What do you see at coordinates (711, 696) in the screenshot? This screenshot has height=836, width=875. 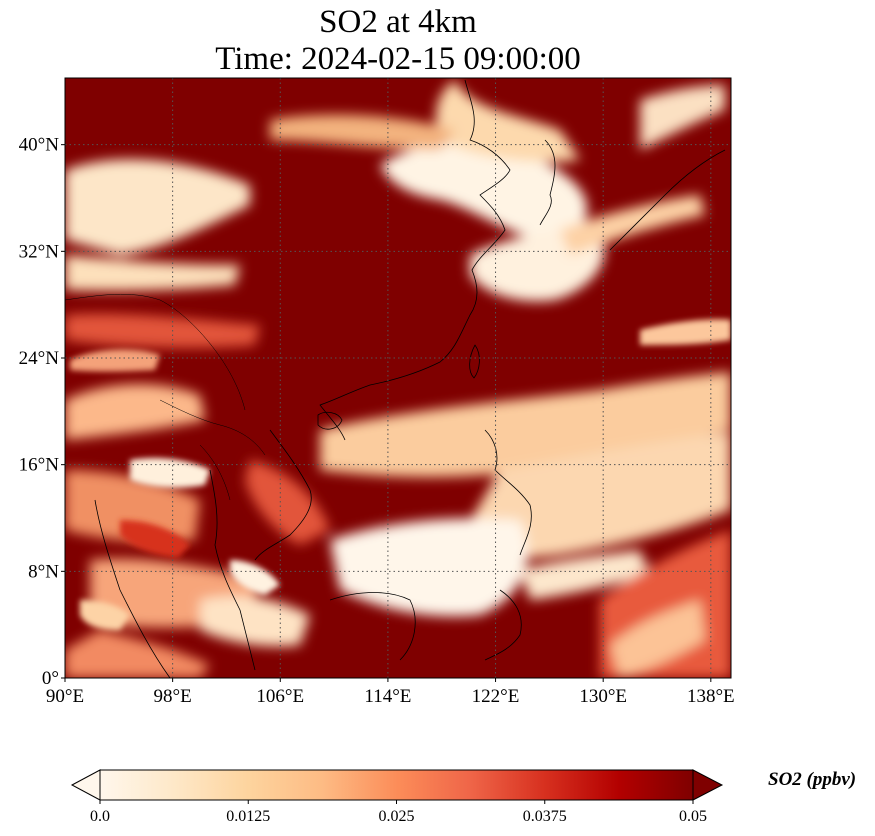 I see `x-tick-label: 138°E` at bounding box center [711, 696].